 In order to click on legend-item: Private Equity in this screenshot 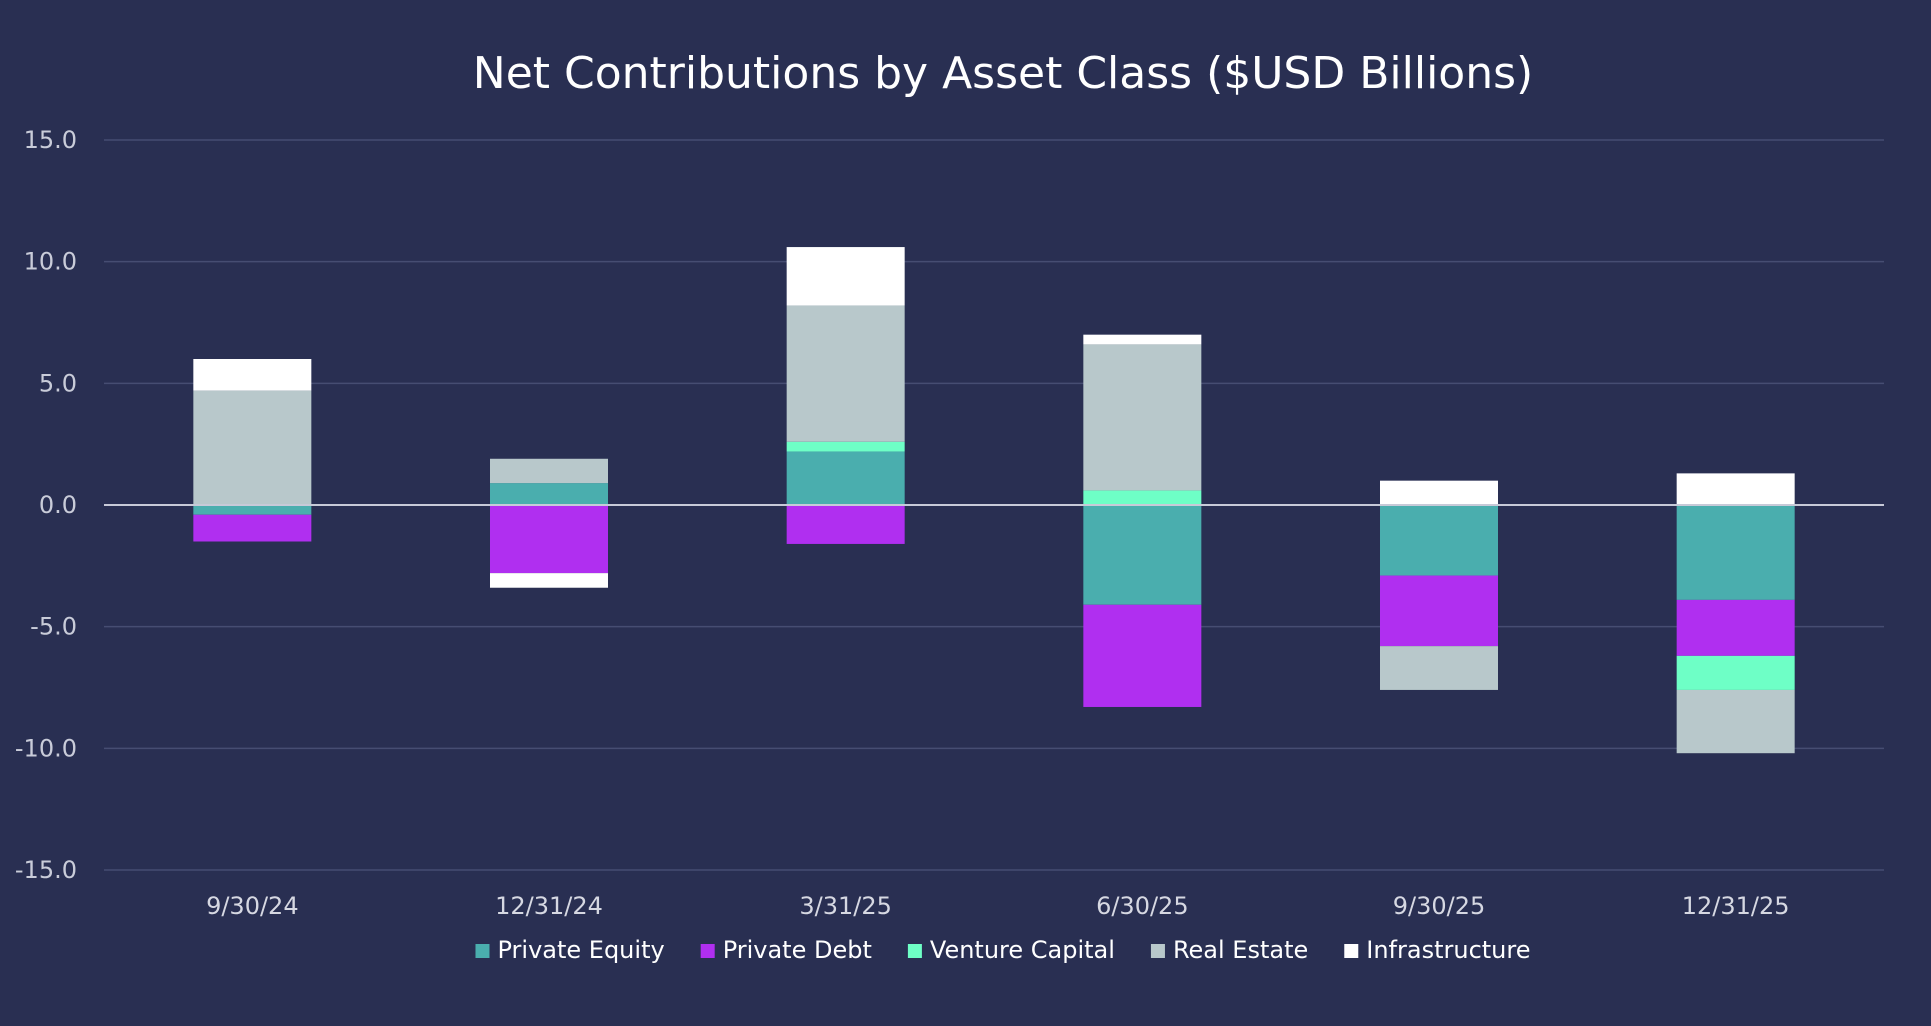, I will do `click(570, 950)`.